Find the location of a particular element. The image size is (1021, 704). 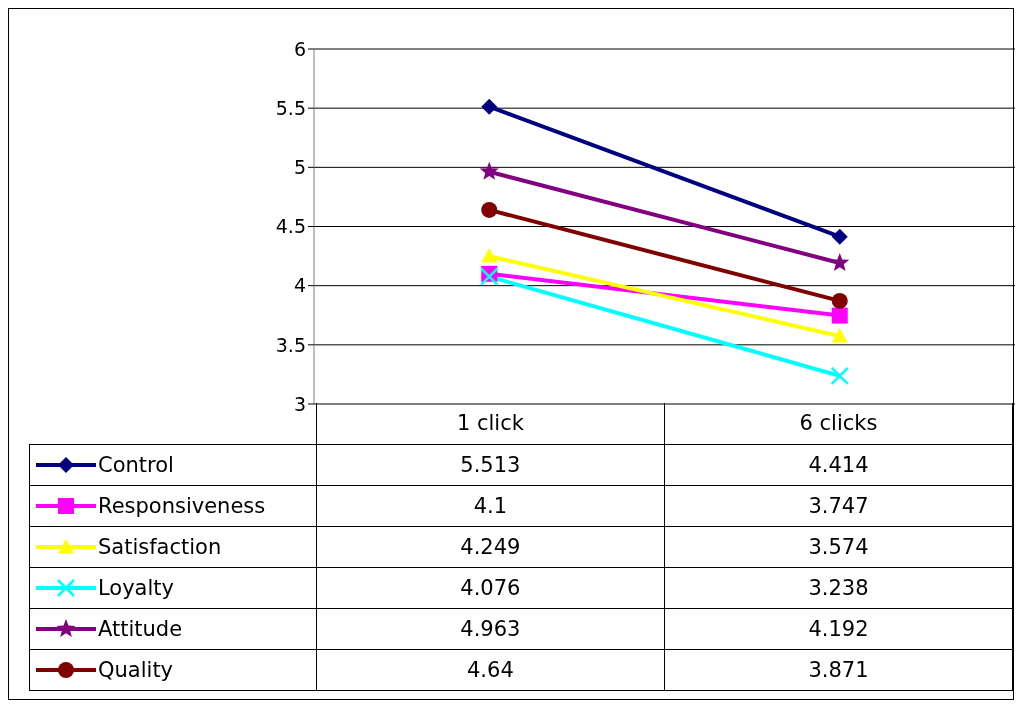

x-tick-label: 1 click is located at coordinates (490, 423).